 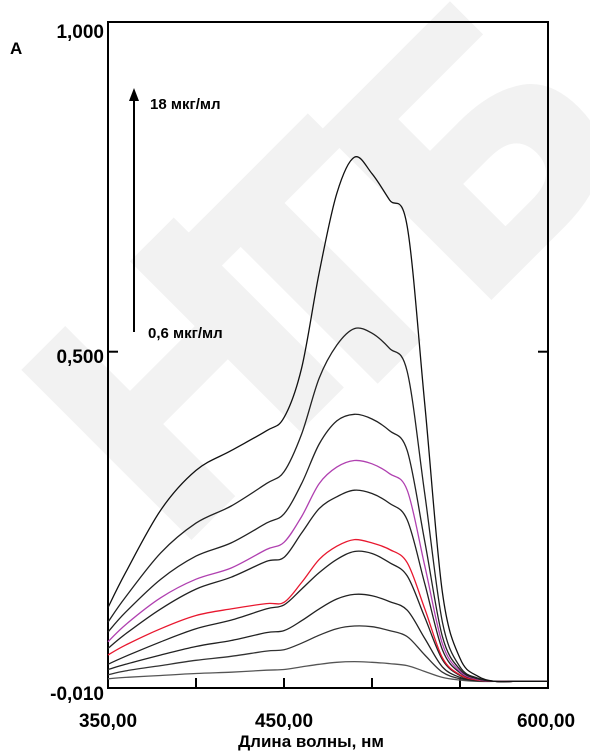 I want to click on y-tick-label-mid: 0,500, so click(x=80, y=357).